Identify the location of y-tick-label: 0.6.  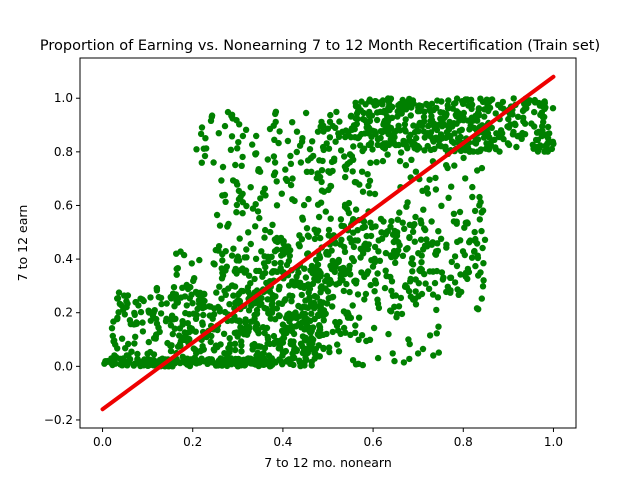
(63, 205).